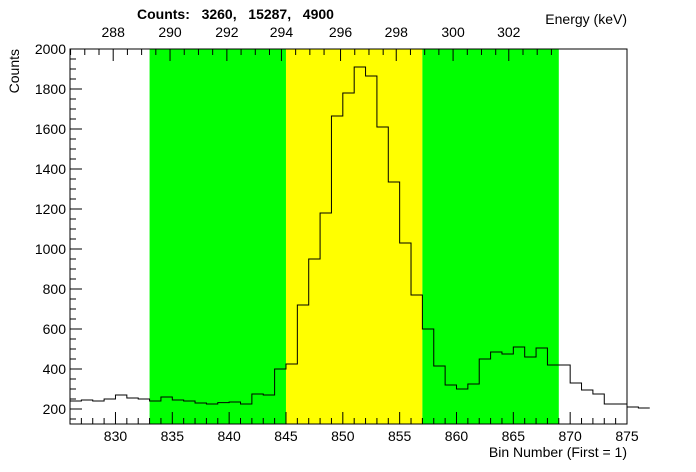  I want to click on top-tick-label: 292, so click(227, 32).